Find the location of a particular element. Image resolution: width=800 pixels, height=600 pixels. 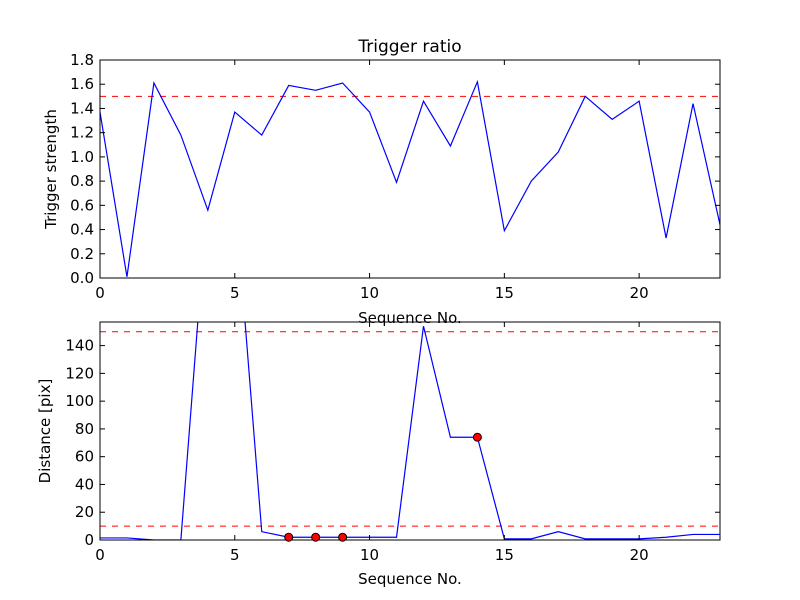

y-tick-label: 1.0 is located at coordinates (82, 157).